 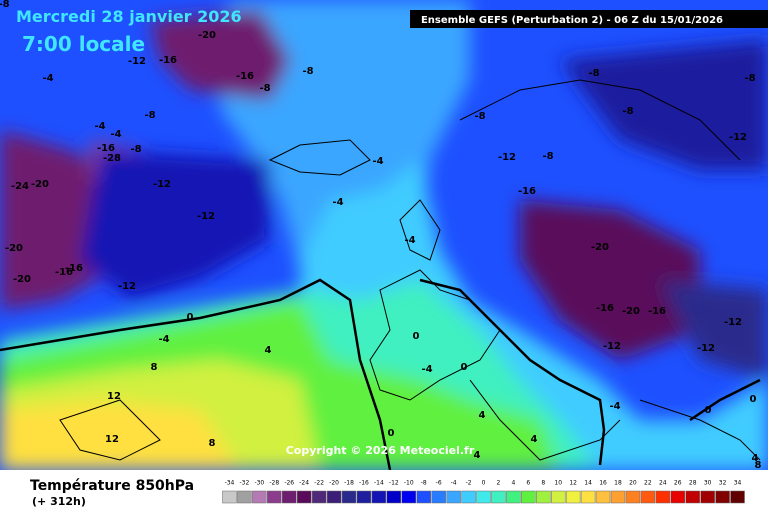 I want to click on colorbar-label: -30, so click(x=259, y=483).